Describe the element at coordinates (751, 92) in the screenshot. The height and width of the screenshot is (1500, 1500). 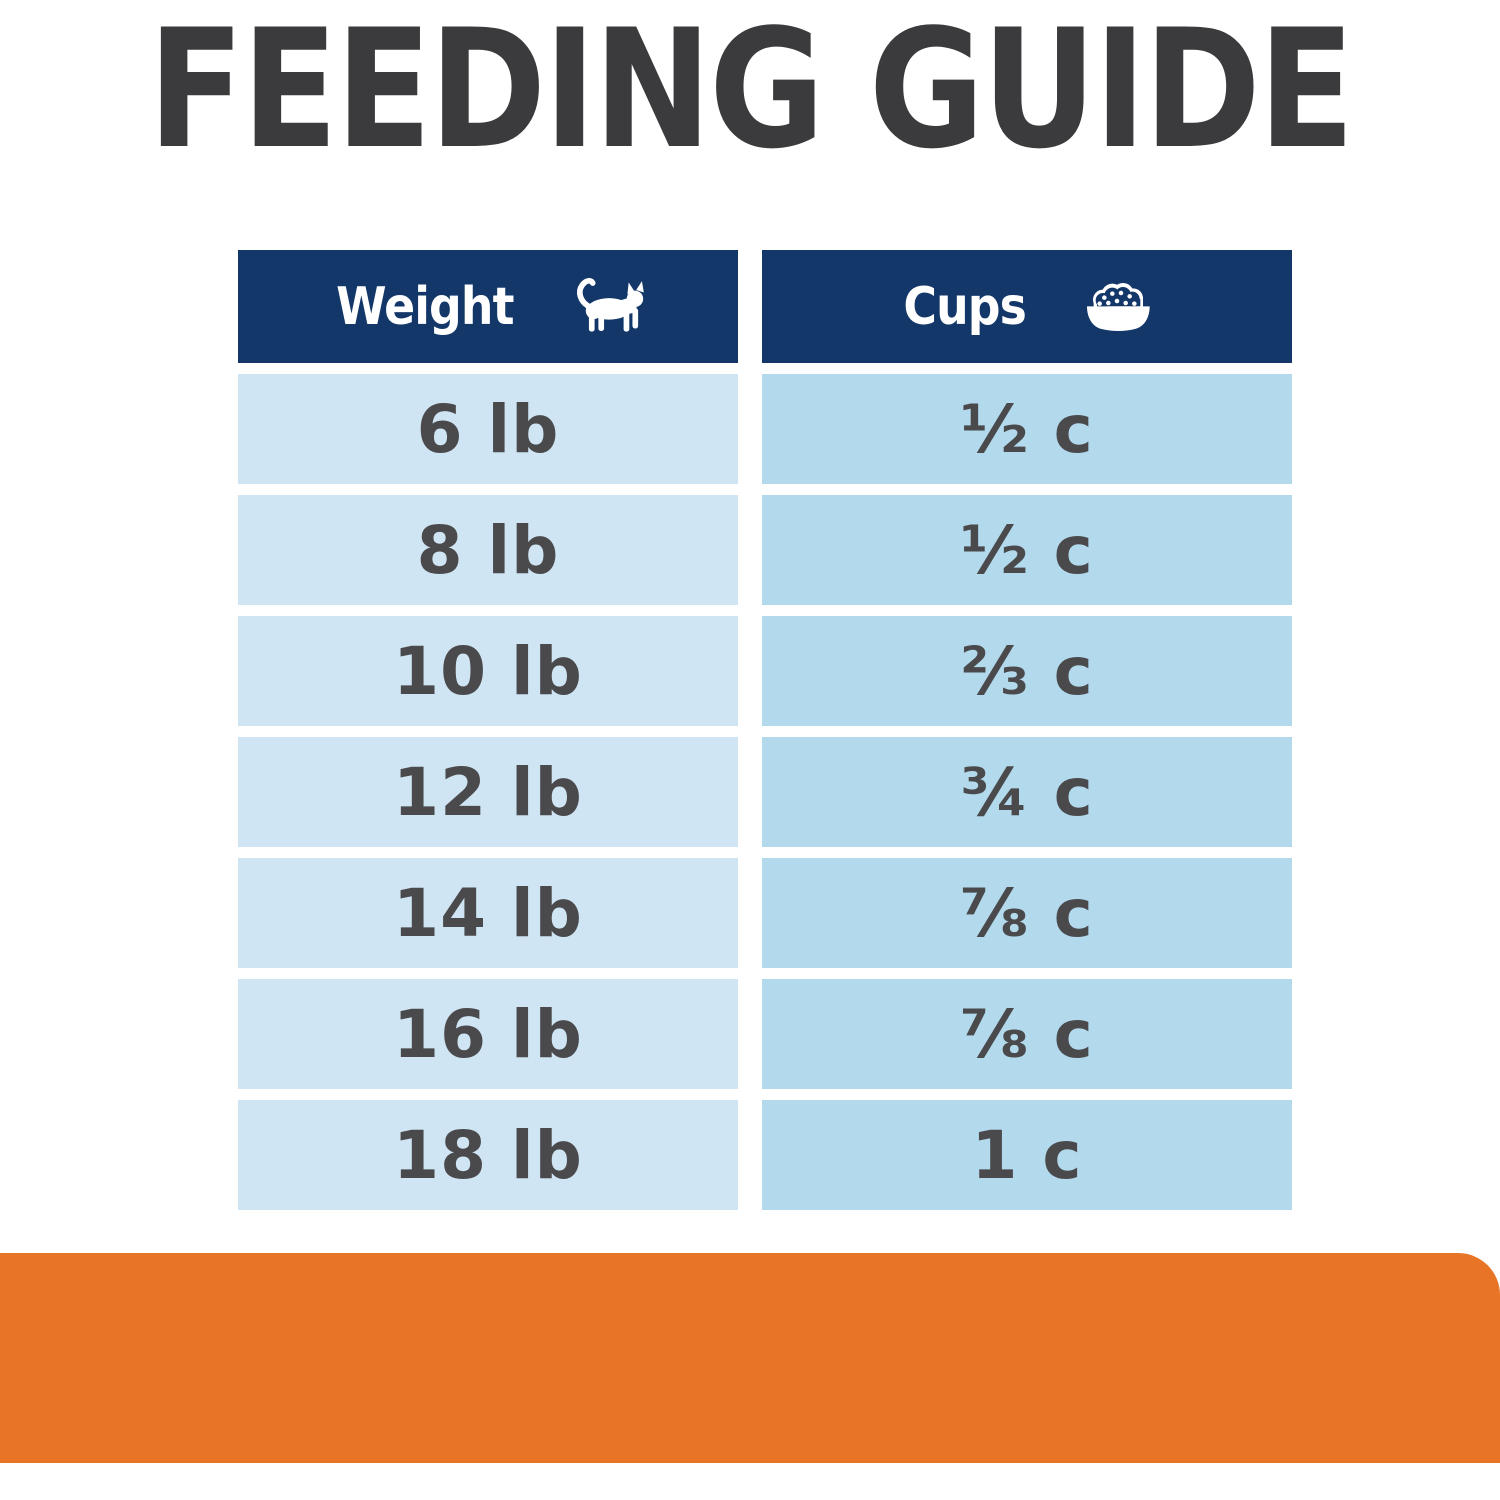
I see `page-title: FEEDING GUIDE` at that location.